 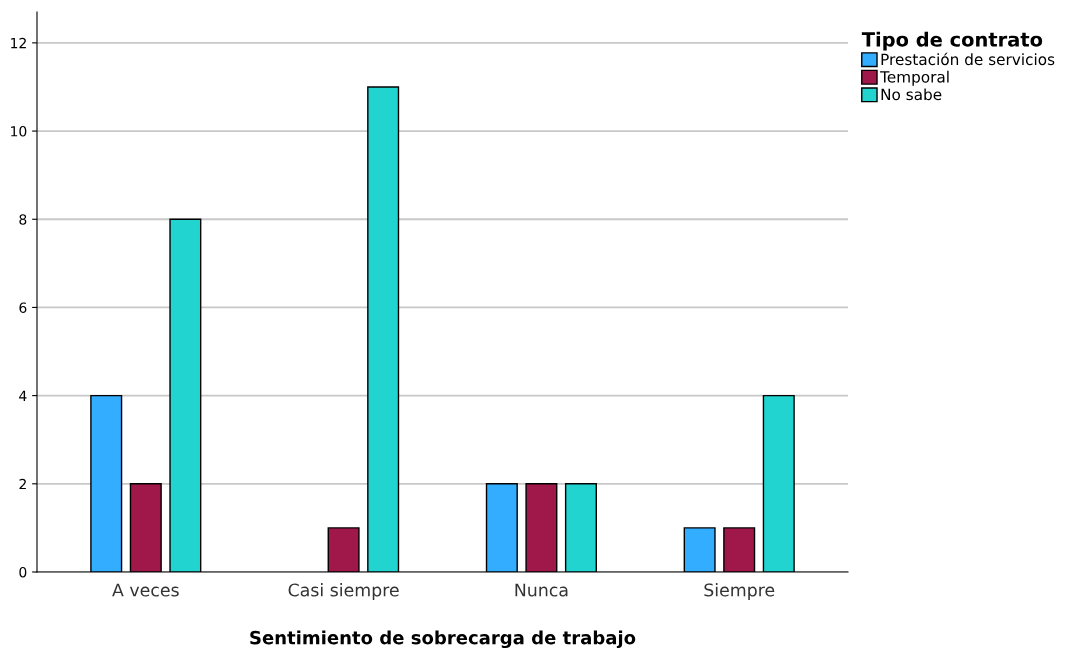 I want to click on y-tick-label: 6, so click(x=23, y=307).